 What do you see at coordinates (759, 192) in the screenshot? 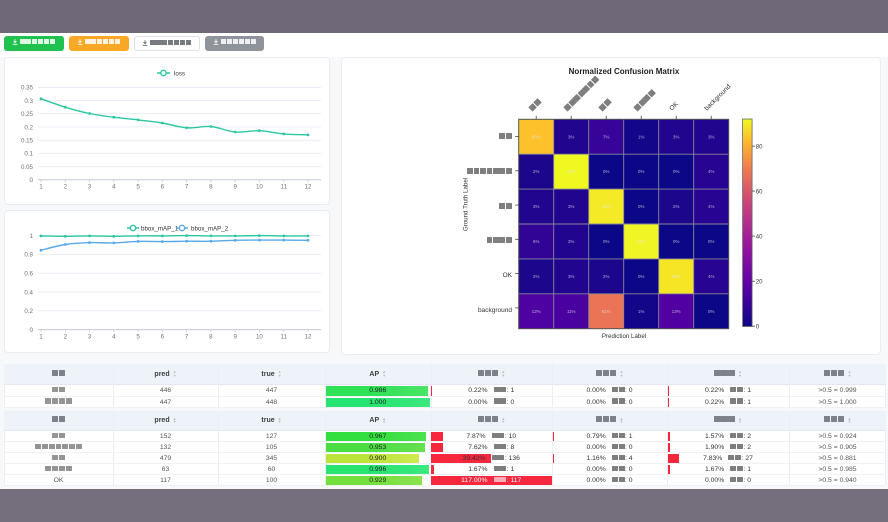
I see `svg-text: 60` at bounding box center [759, 192].